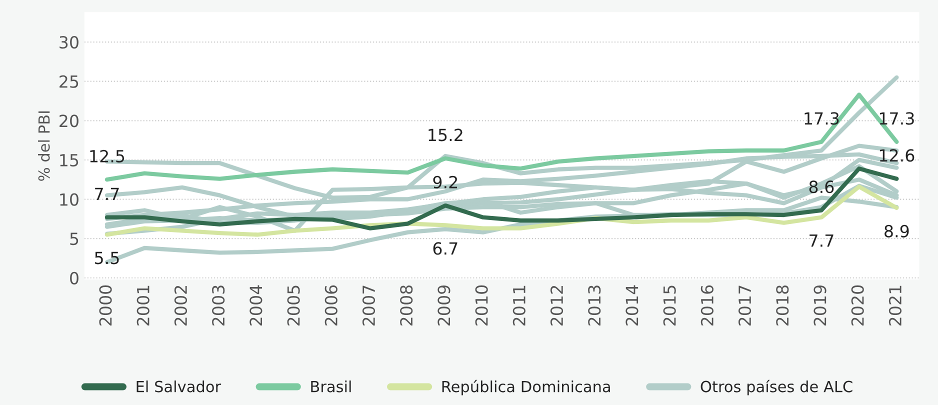 The image size is (938, 405). I want to click on data-label: 8.9, so click(896, 231).